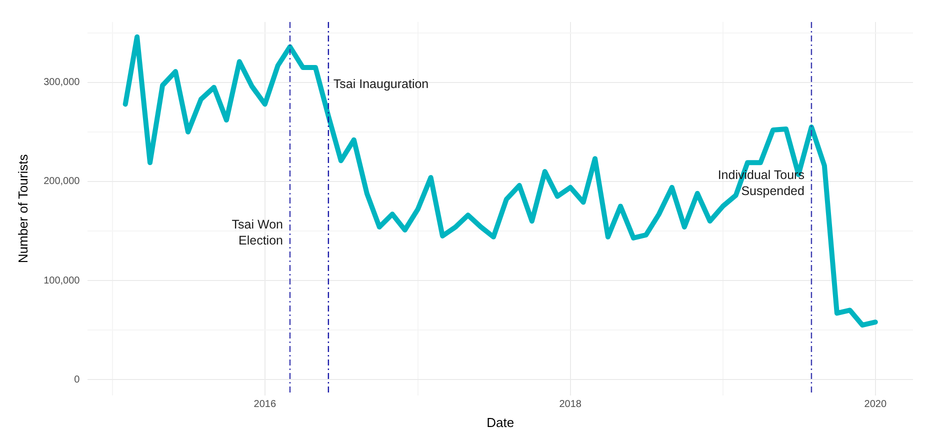 This screenshot has width=935, height=443. What do you see at coordinates (62, 82) in the screenshot?
I see `y-tick-label: 300,000` at bounding box center [62, 82].